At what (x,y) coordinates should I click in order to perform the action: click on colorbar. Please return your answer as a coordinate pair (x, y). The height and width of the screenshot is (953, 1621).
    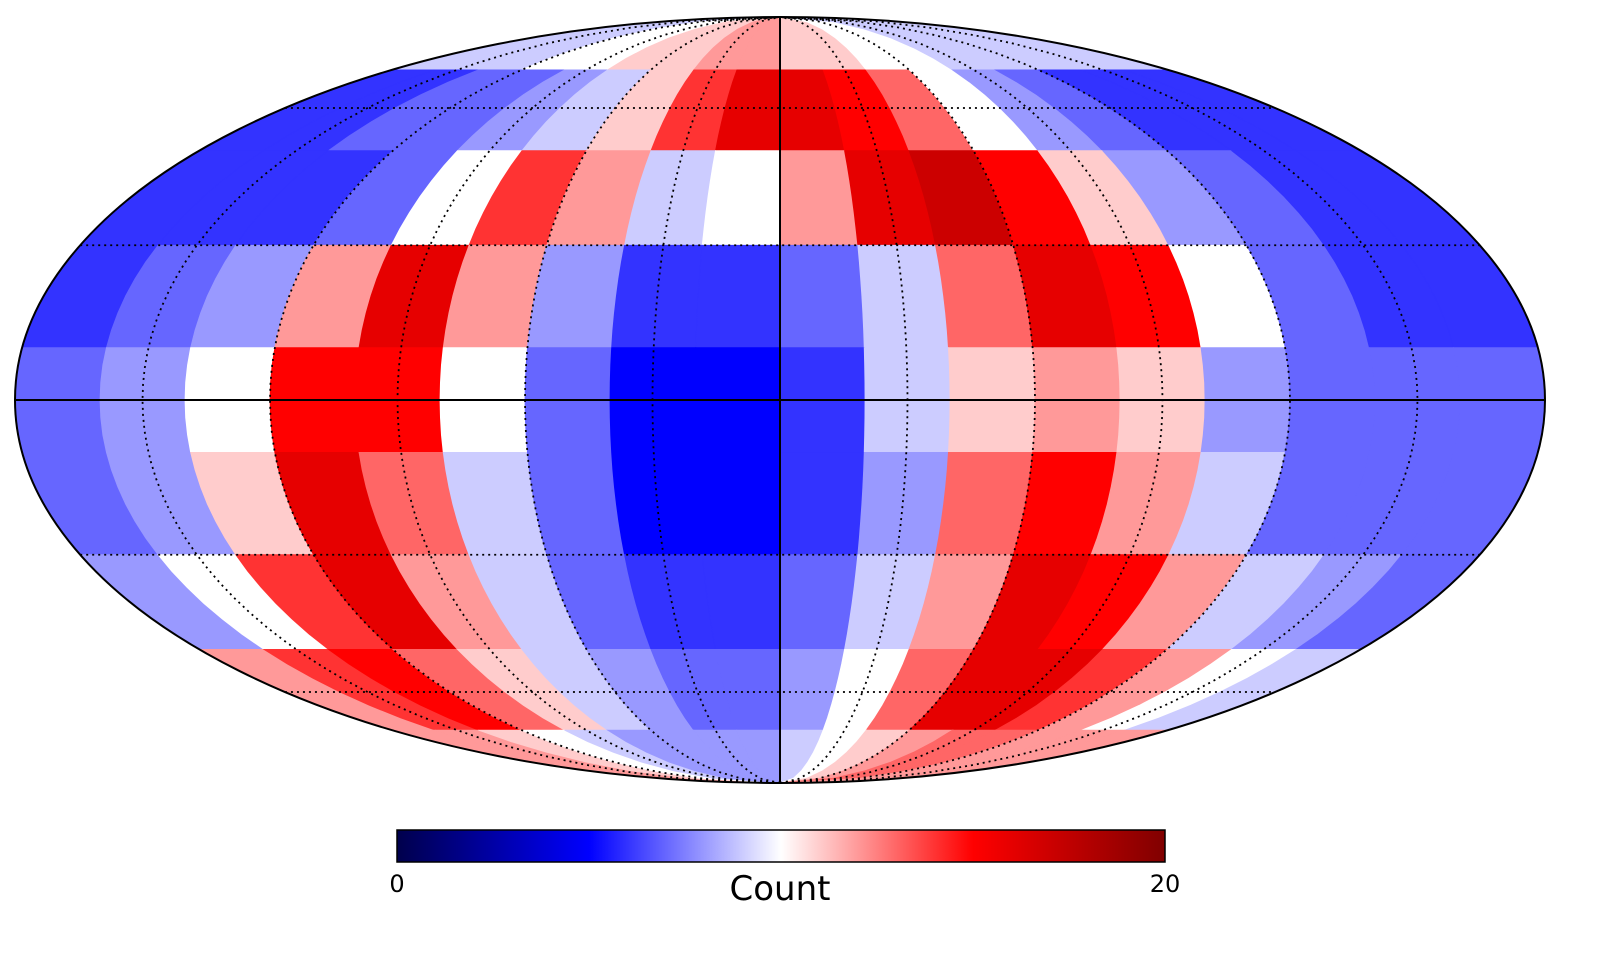
    Looking at the image, I should click on (781, 846).